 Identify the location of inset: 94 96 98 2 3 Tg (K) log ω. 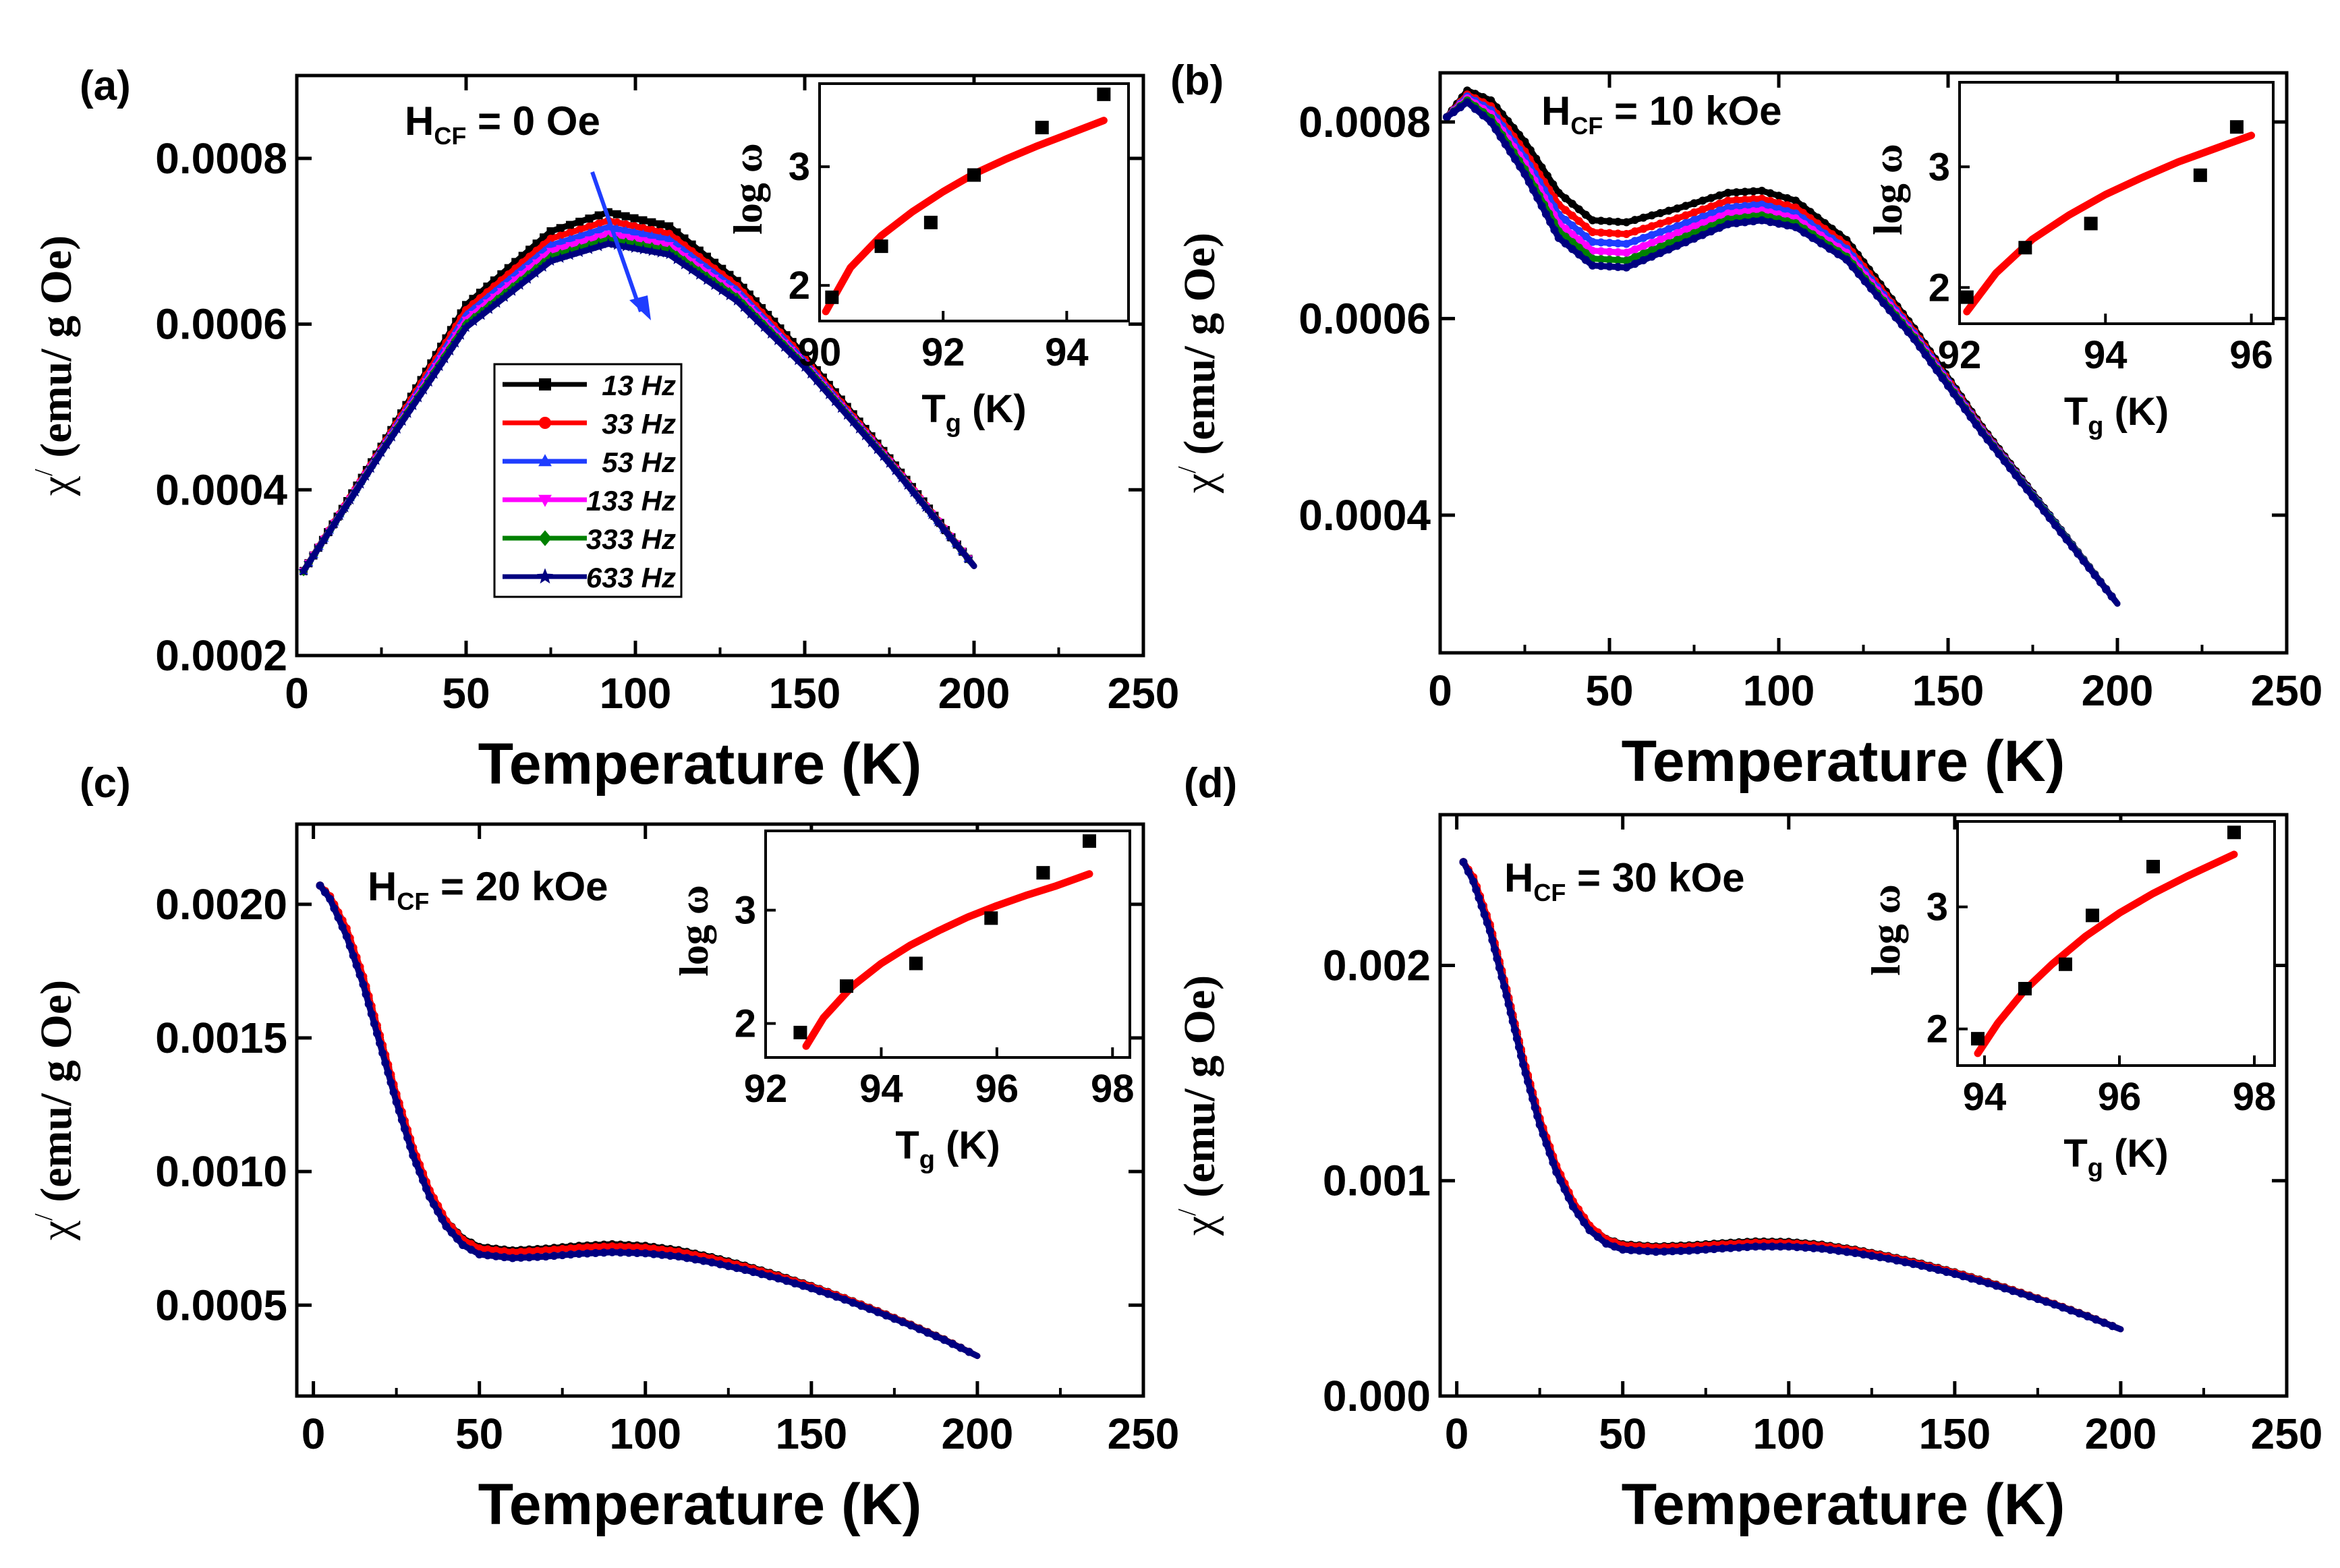
(2070, 1001).